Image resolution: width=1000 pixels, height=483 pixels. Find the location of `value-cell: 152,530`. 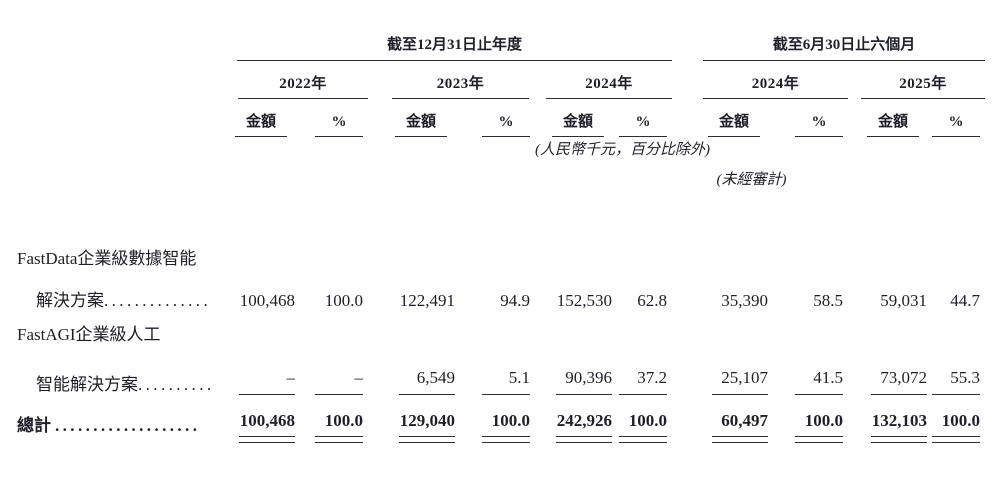

value-cell: 152,530 is located at coordinates (584, 300).